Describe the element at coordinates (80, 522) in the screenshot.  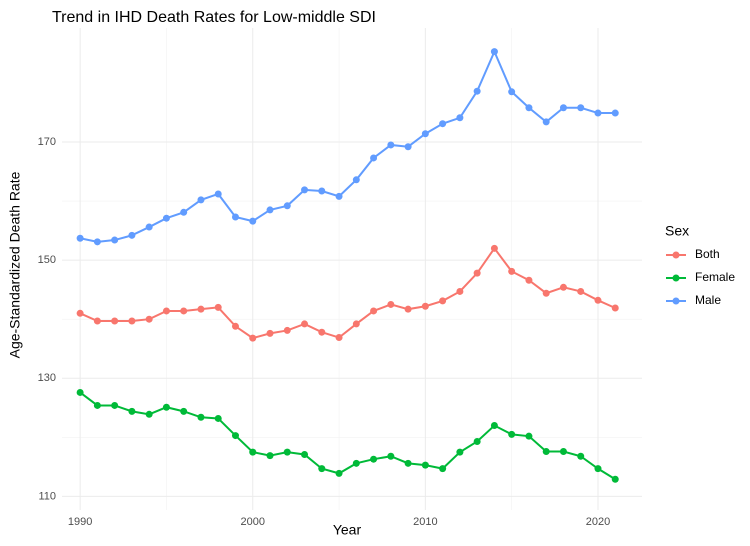
I see `x-tick-label: 1990` at that location.